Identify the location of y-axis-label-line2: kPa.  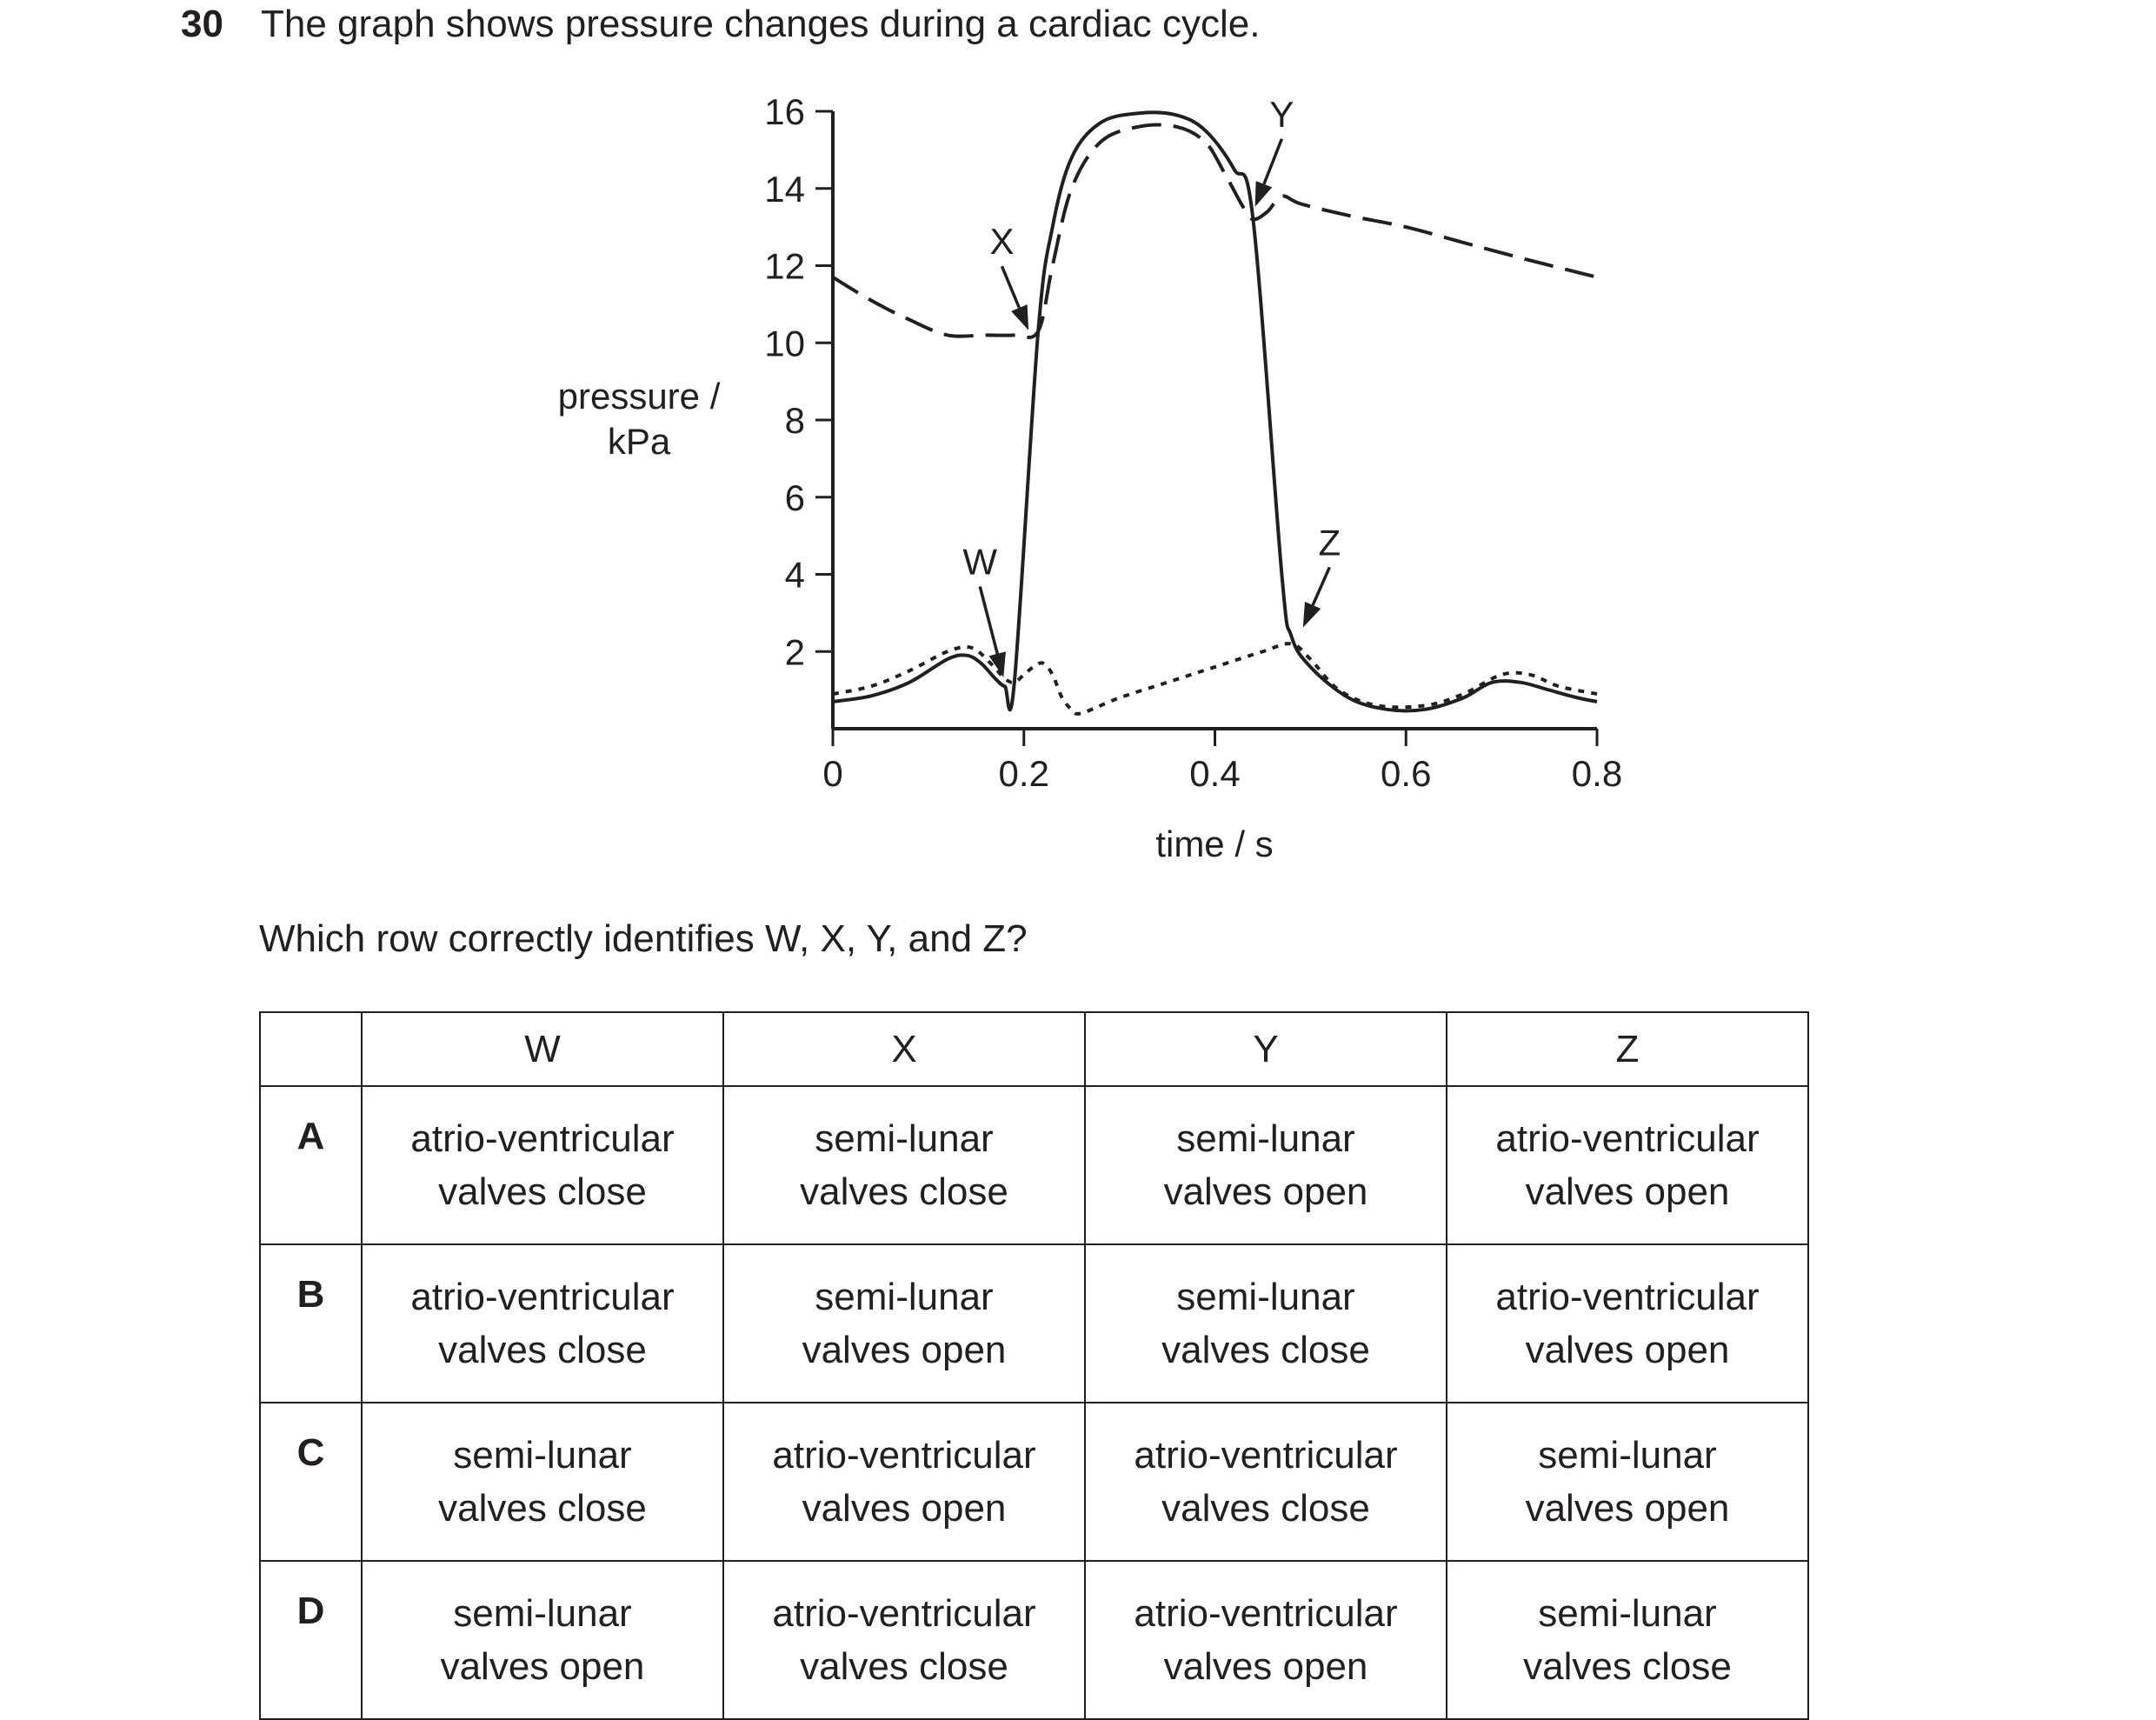
(639, 441).